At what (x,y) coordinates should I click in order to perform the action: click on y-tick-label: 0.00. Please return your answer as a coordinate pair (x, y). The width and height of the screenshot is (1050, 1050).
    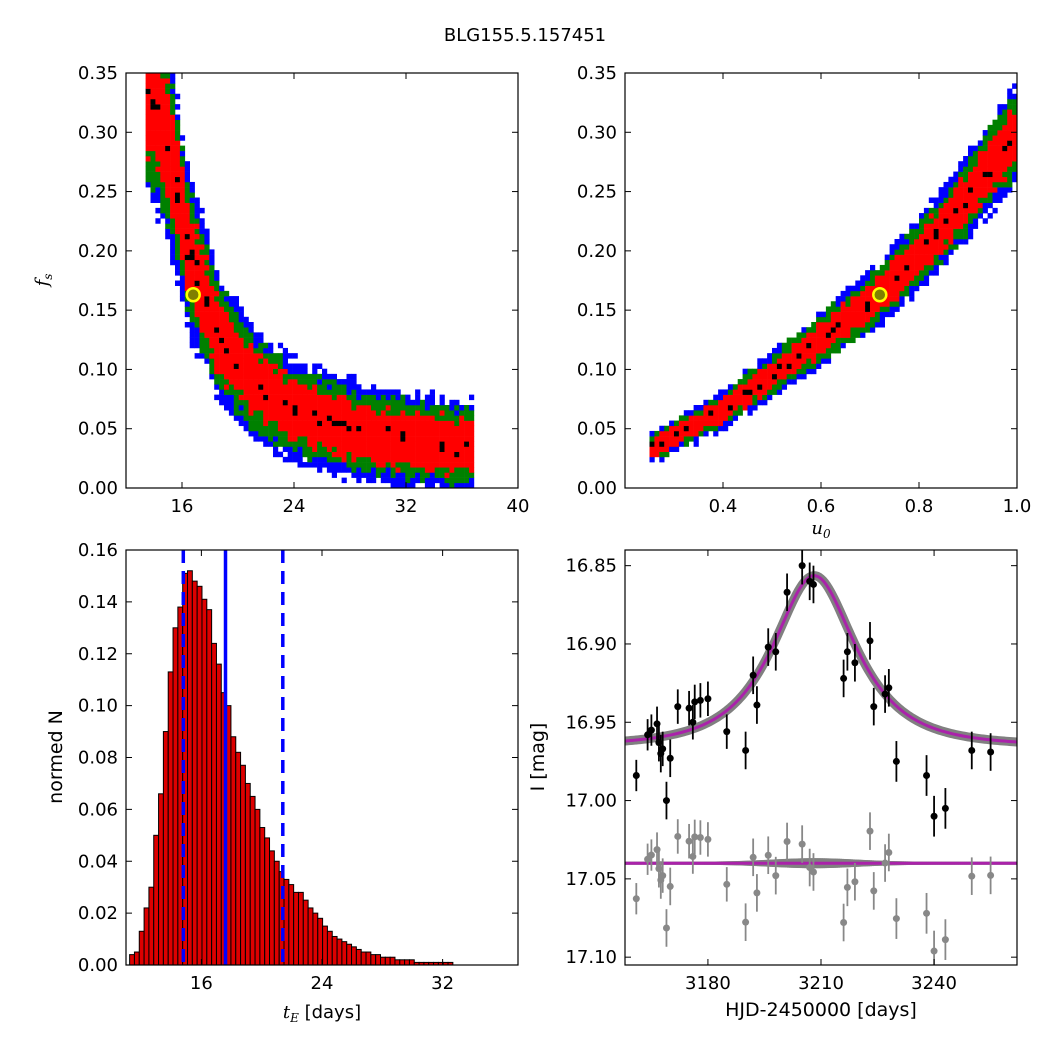
    Looking at the image, I should click on (597, 488).